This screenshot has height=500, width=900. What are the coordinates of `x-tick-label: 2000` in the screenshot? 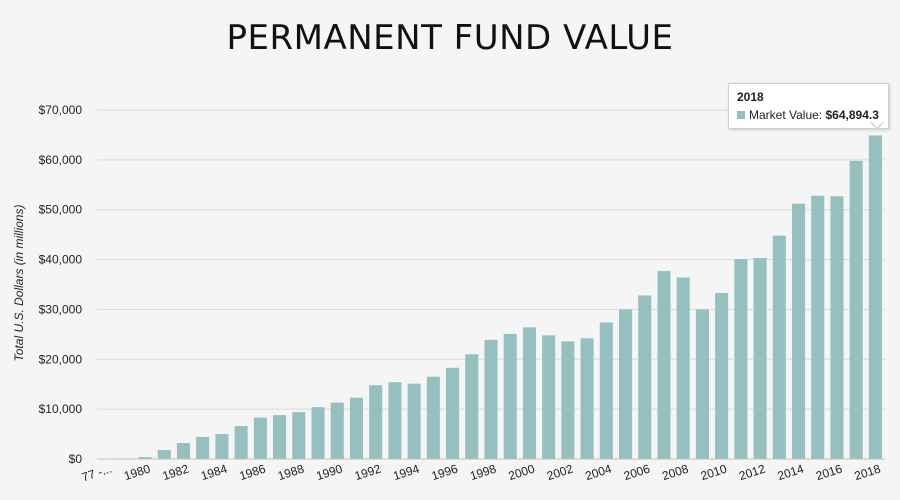 It's located at (522, 472).